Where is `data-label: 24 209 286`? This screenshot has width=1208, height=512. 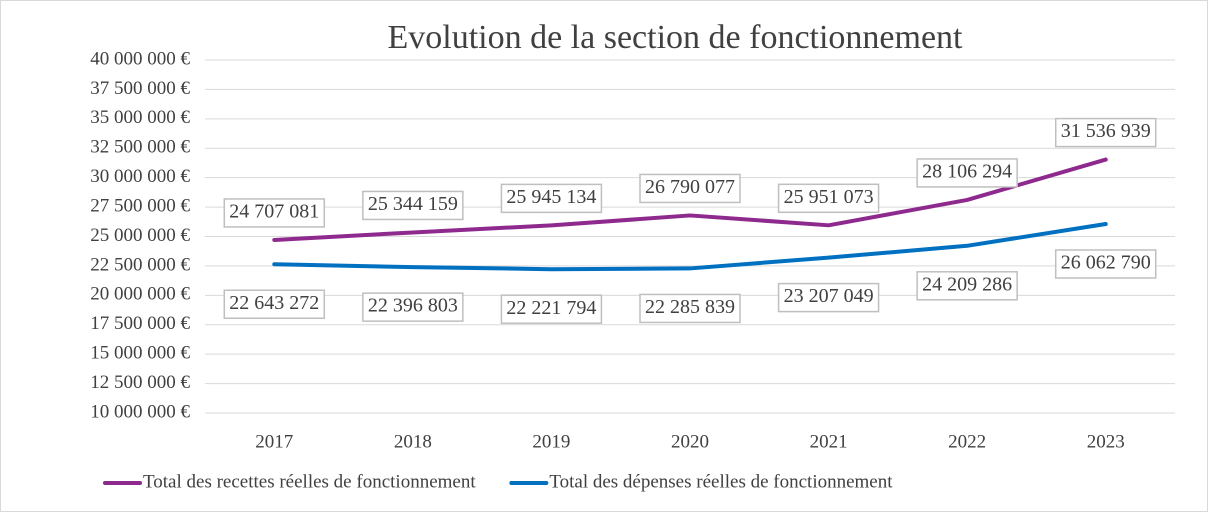 data-label: 24 209 286 is located at coordinates (967, 284).